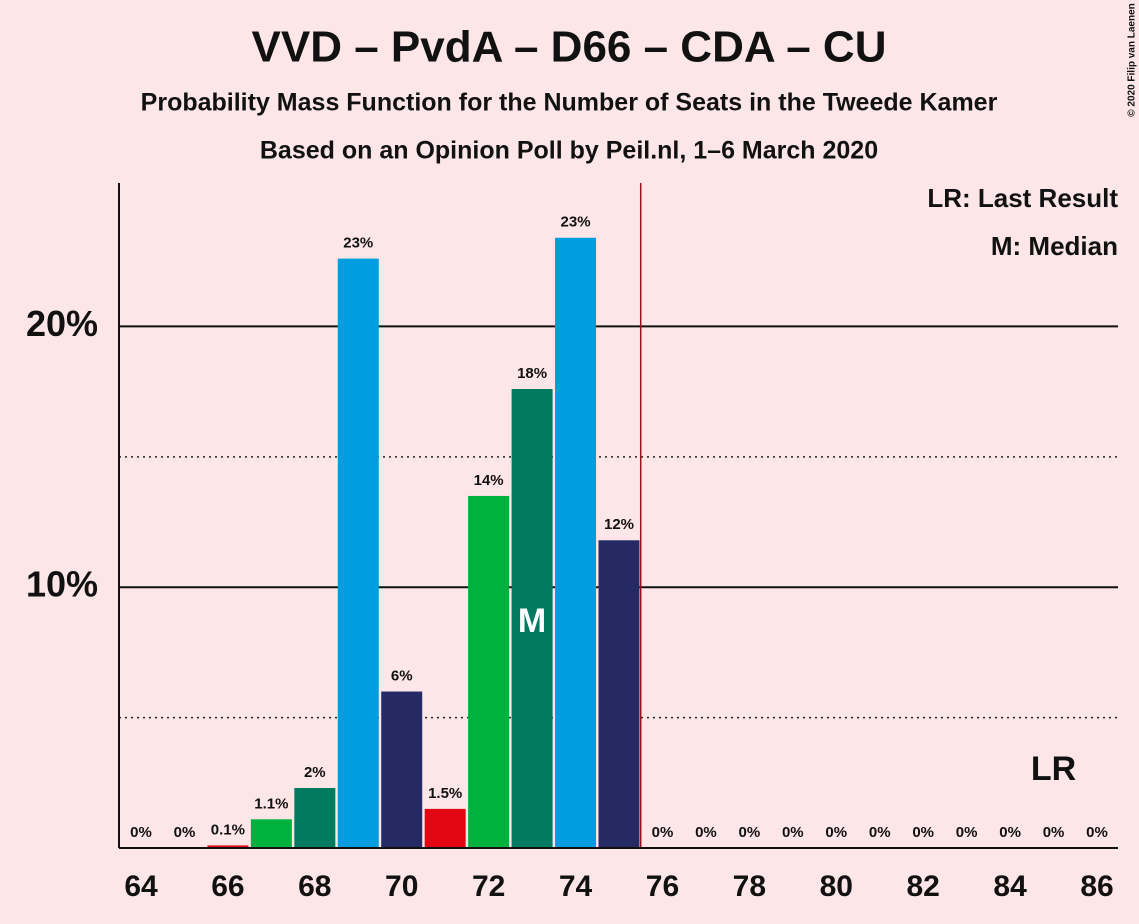 This screenshot has height=924, width=1139. What do you see at coordinates (62, 584) in the screenshot?
I see `y-tick-label: 10%` at bounding box center [62, 584].